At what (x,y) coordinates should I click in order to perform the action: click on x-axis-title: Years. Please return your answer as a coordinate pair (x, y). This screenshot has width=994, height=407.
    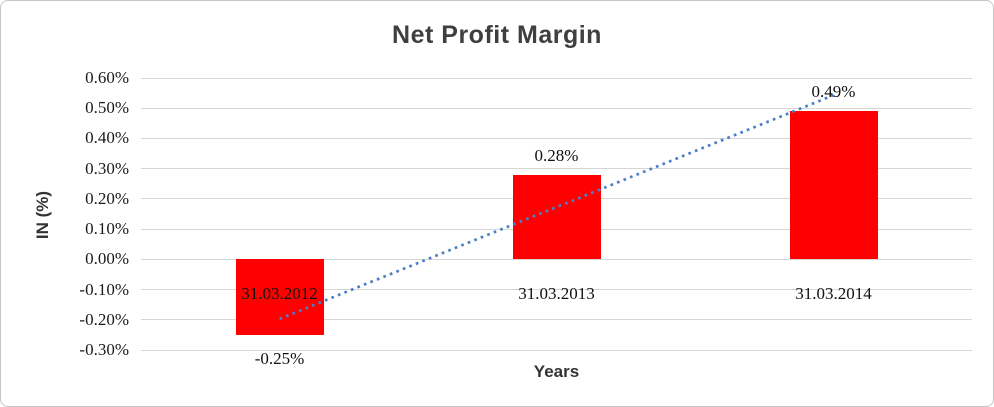
    Looking at the image, I should click on (556, 371).